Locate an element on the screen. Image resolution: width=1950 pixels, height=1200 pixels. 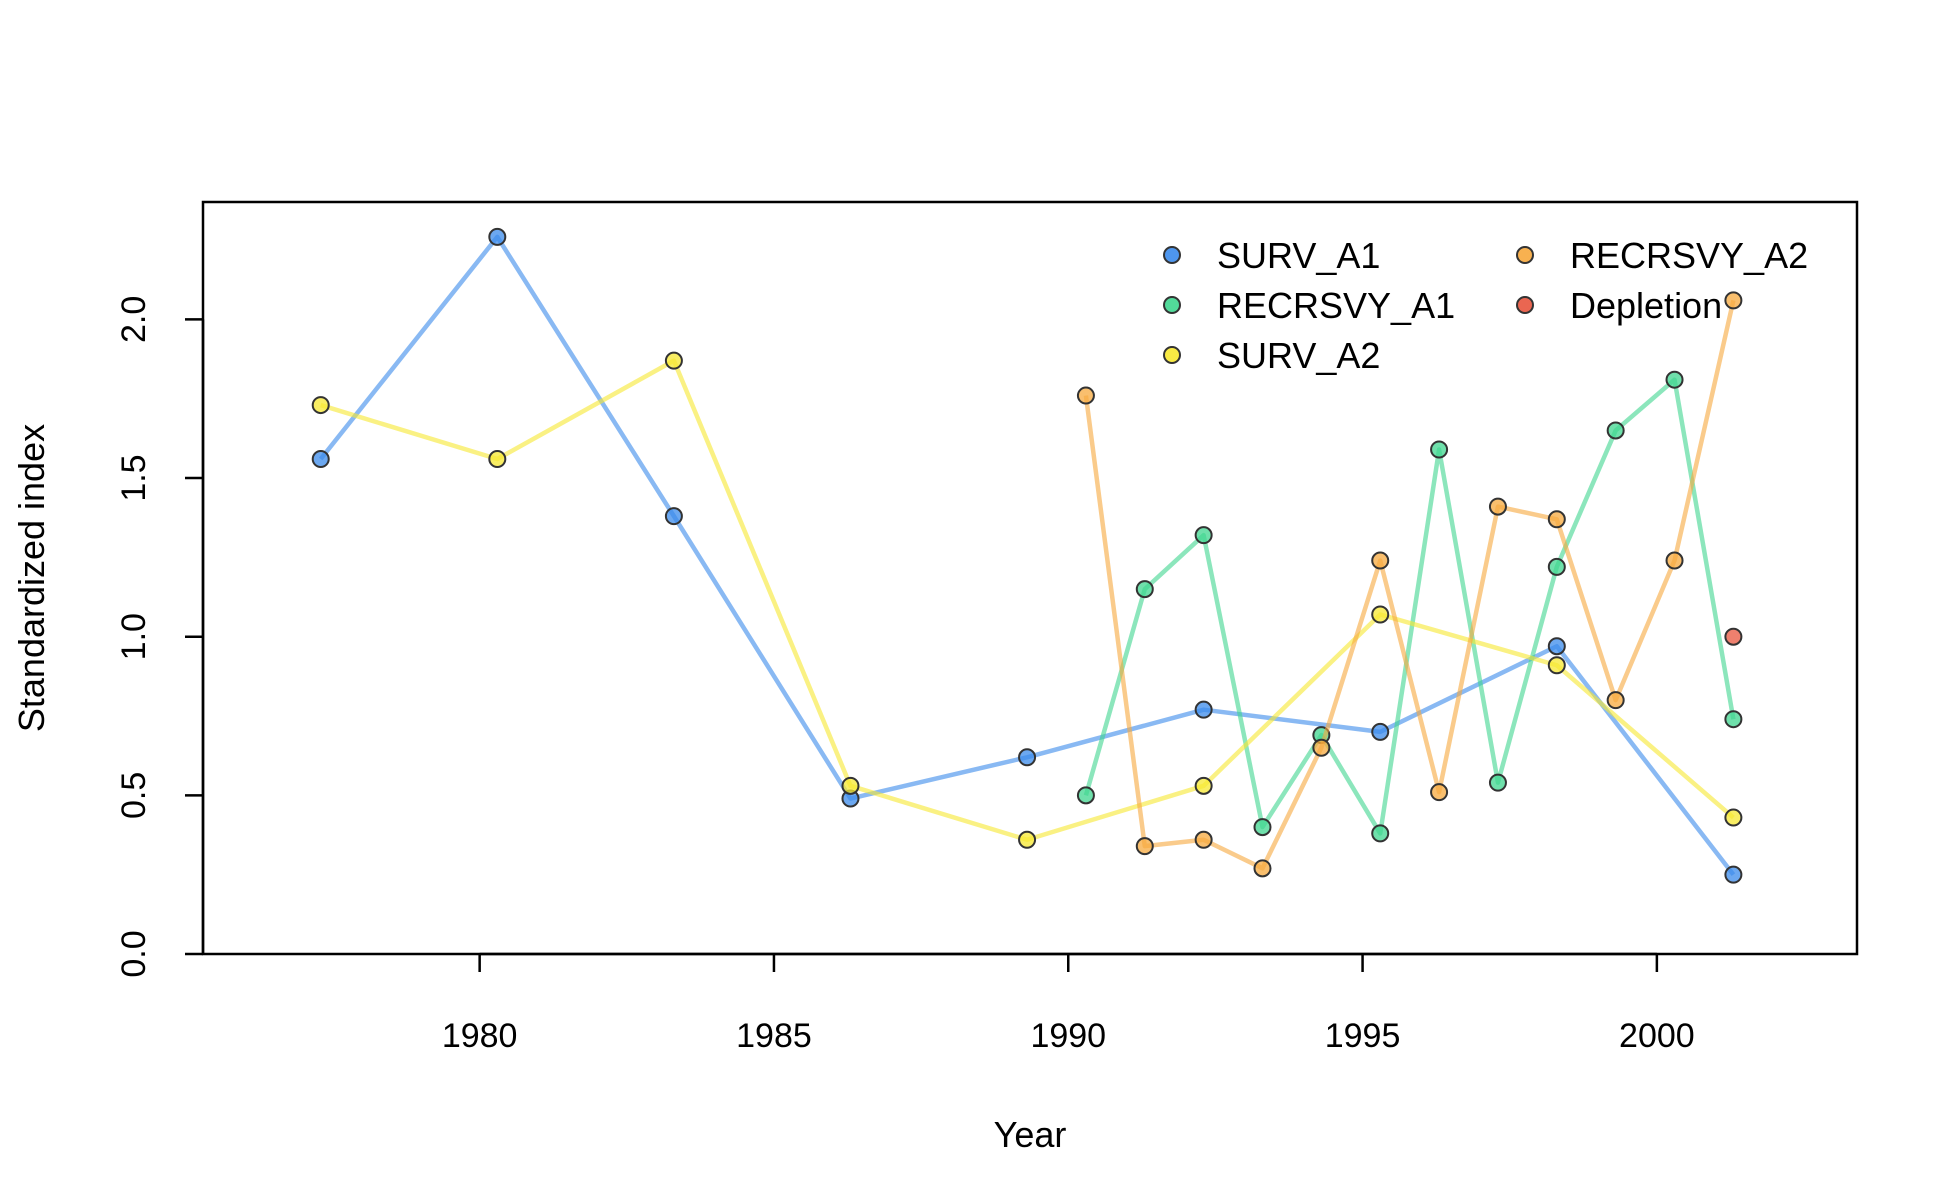
y-tick-label: 1.0 is located at coordinates (134, 636).